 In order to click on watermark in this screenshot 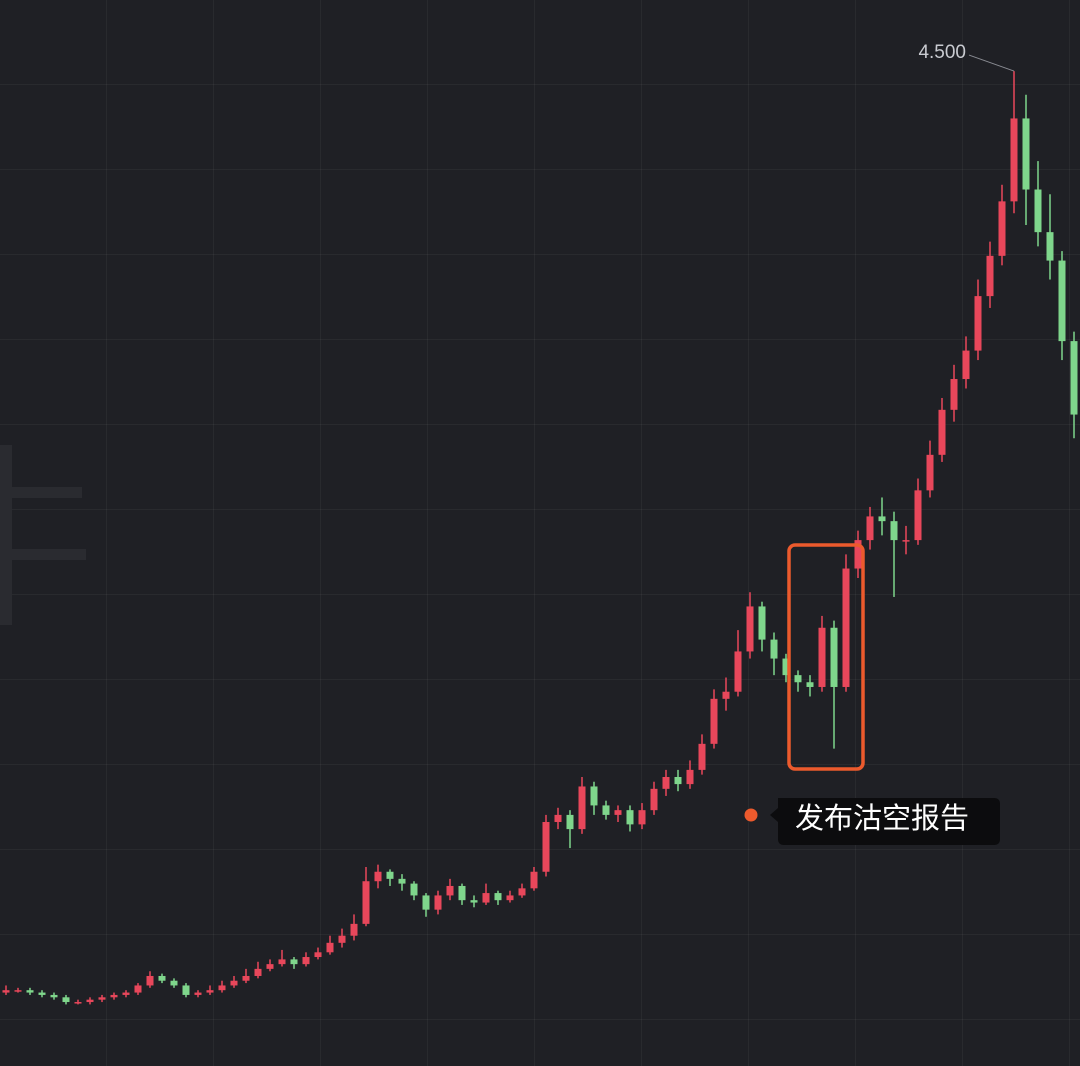, I will do `click(43, 535)`.